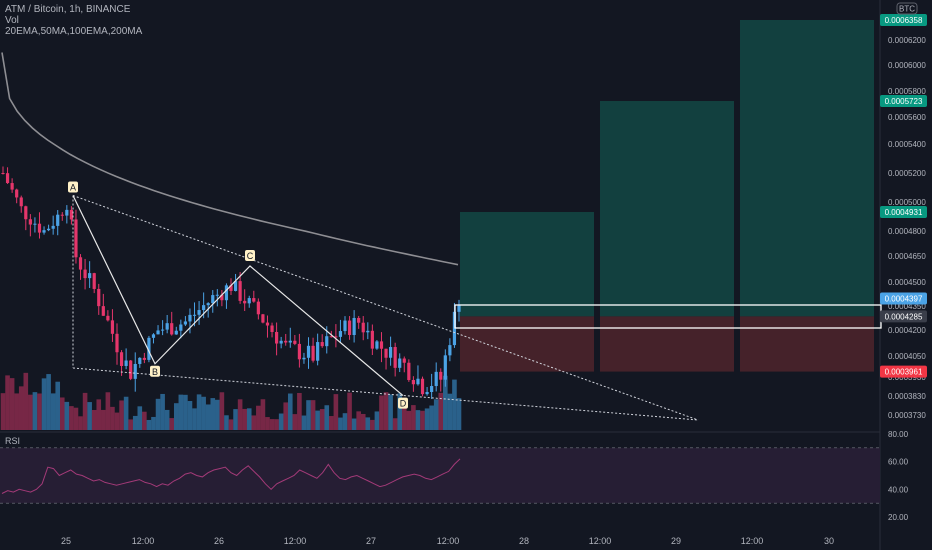 The width and height of the screenshot is (932, 550). What do you see at coordinates (74, 31) in the screenshot?
I see `ma-label: 20EMA,50MA,100EMA,200MA` at bounding box center [74, 31].